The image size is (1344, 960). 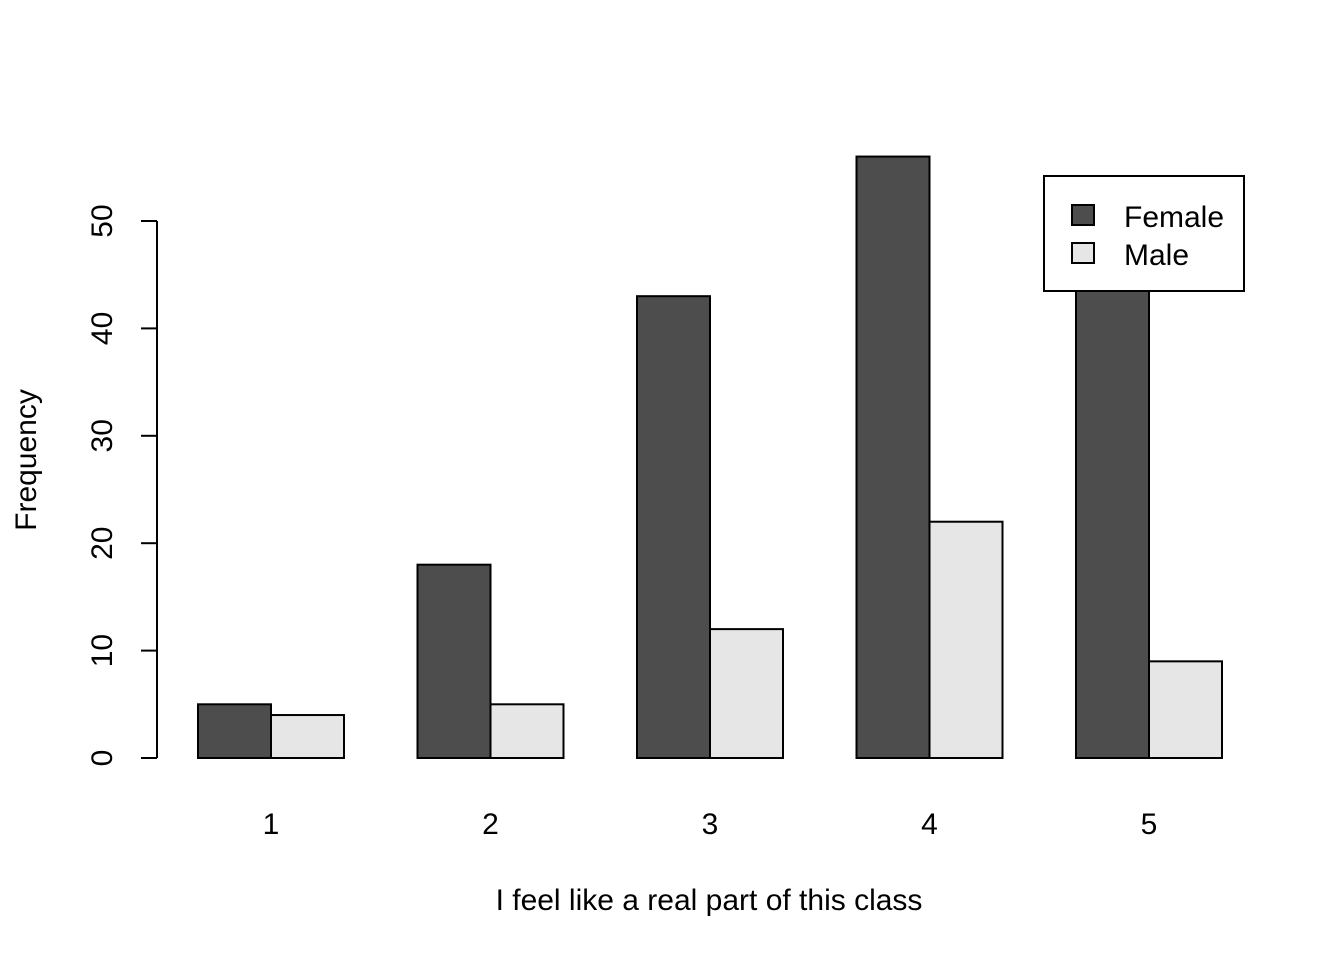 What do you see at coordinates (102, 650) in the screenshot?
I see `y-tick-label: 10` at bounding box center [102, 650].